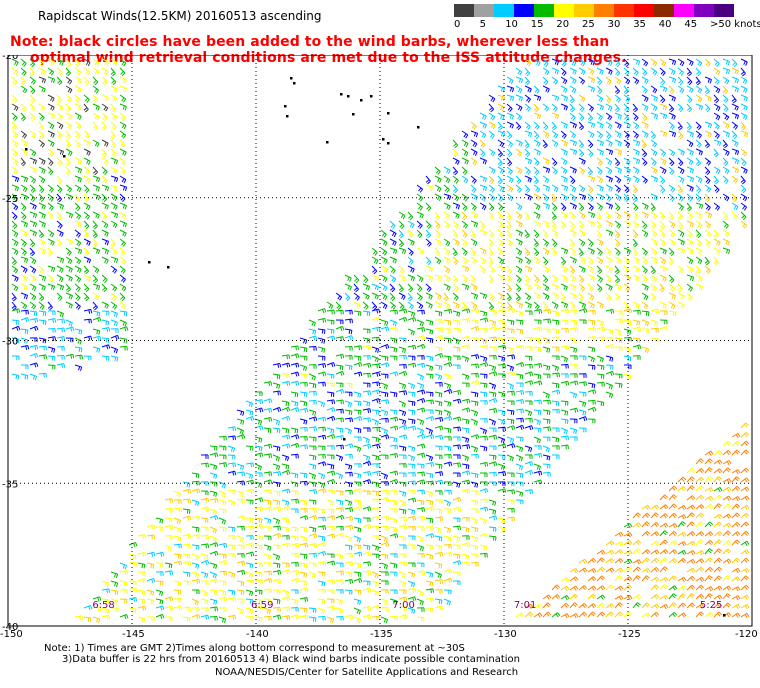 This screenshot has width=760, height=688. Describe the element at coordinates (525, 605) in the screenshot. I see `time-label: 7:01` at that location.